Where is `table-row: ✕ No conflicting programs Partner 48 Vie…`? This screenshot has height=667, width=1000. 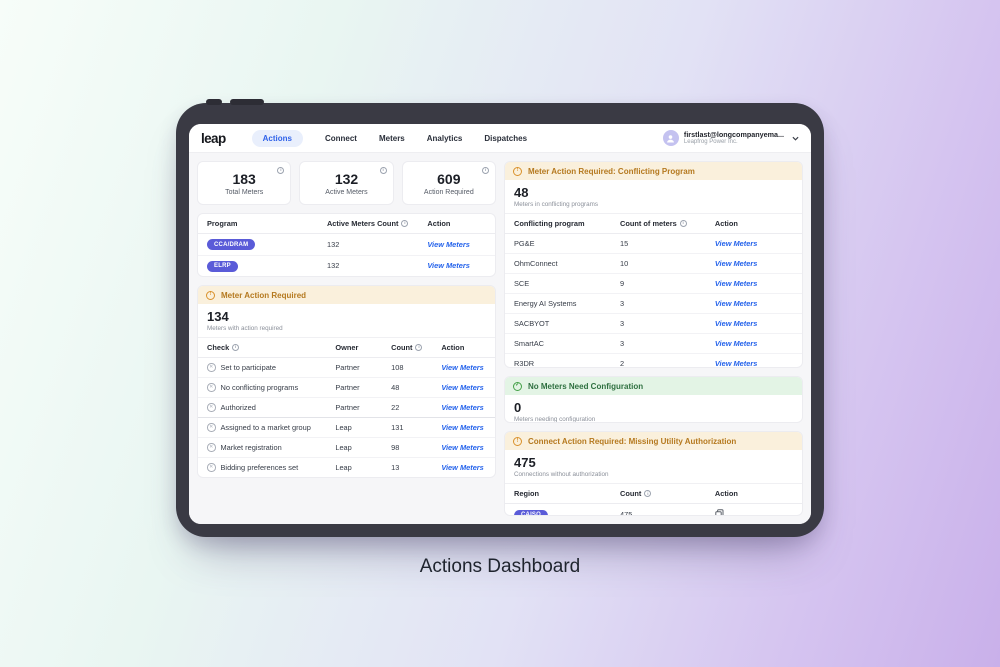 table-row: ✕ No conflicting programs Partner 48 Vie… is located at coordinates (346, 388).